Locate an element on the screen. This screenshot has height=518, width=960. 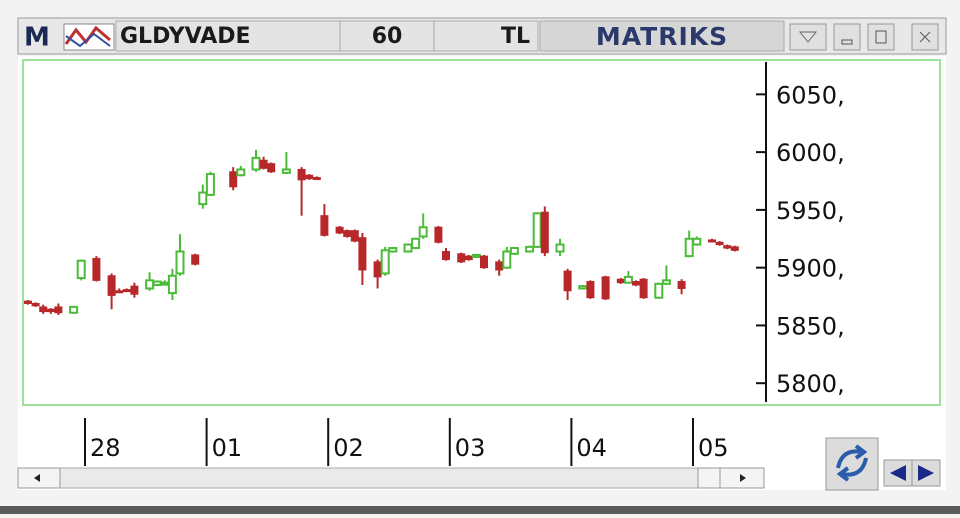
symbol: GLDYVADE is located at coordinates (185, 36).